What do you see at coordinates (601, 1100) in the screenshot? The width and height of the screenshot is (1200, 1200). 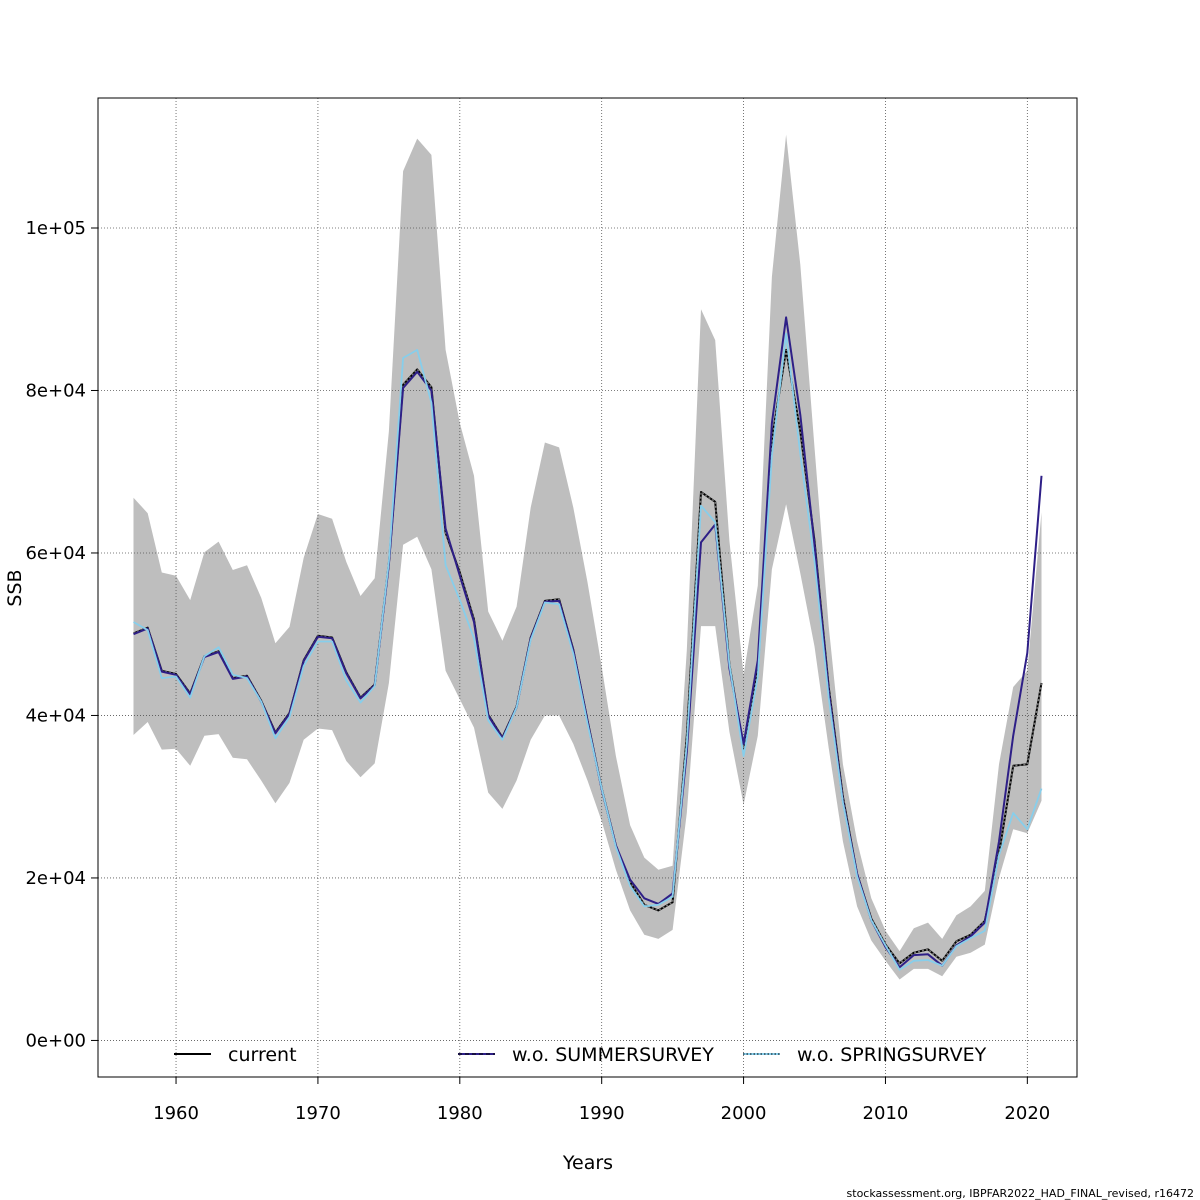 I see `x-axis: 1960 1970 1980 1990 2000 2010 2020` at bounding box center [601, 1100].